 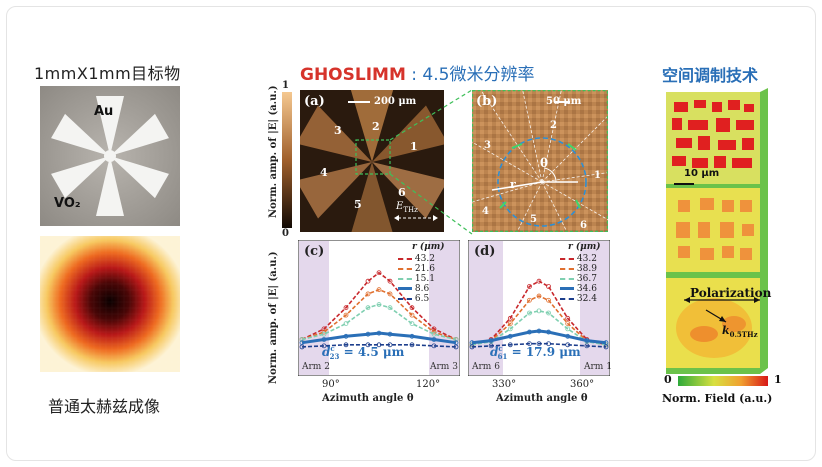 I want to click on data-point-15.1-1, so click(x=324, y=334).